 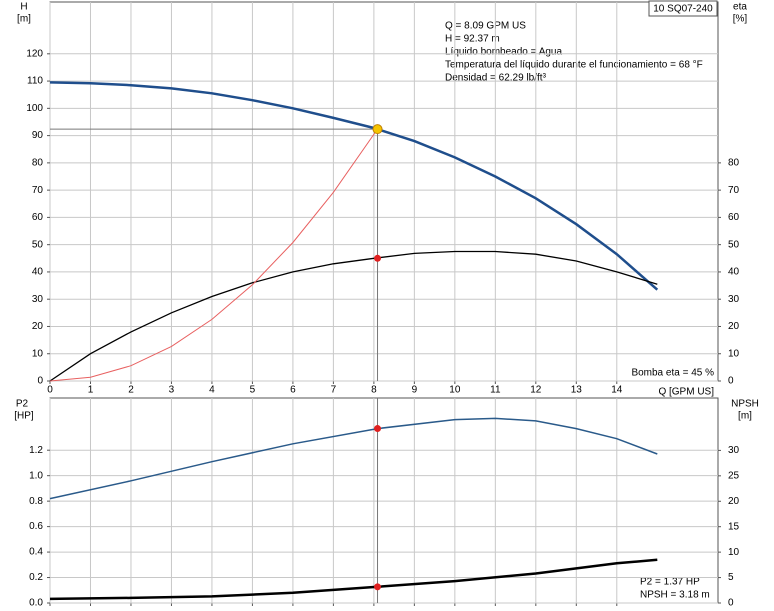 I want to click on y2-tick-label: 50, so click(x=734, y=244).